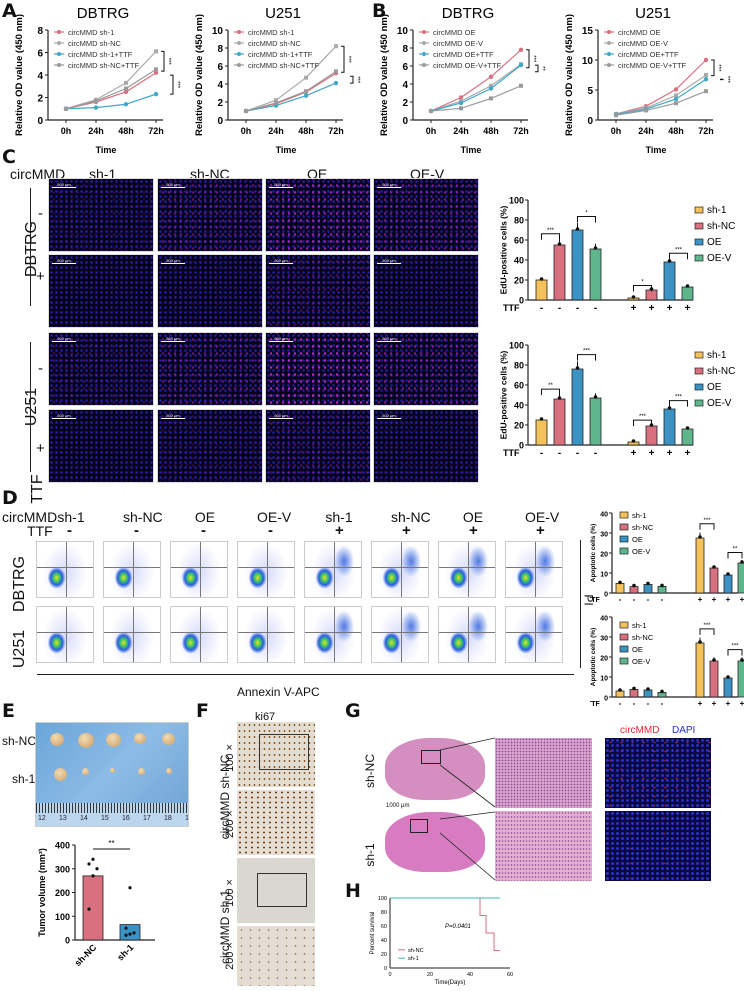 This screenshot has width=744, height=991. Describe the element at coordinates (67, 941) in the screenshot. I see `svg-text: 0` at that location.